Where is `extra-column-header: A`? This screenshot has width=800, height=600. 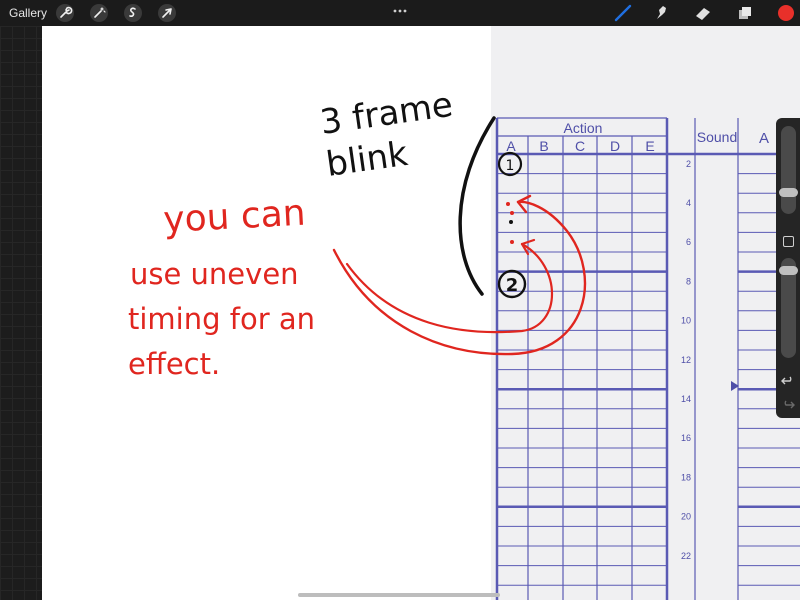 extra-column-header: A is located at coordinates (764, 138).